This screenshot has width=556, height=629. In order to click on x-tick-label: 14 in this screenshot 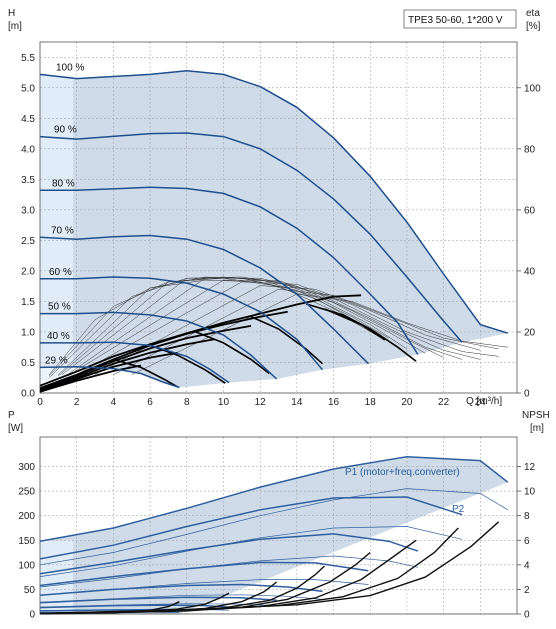, I will do `click(297, 402)`.